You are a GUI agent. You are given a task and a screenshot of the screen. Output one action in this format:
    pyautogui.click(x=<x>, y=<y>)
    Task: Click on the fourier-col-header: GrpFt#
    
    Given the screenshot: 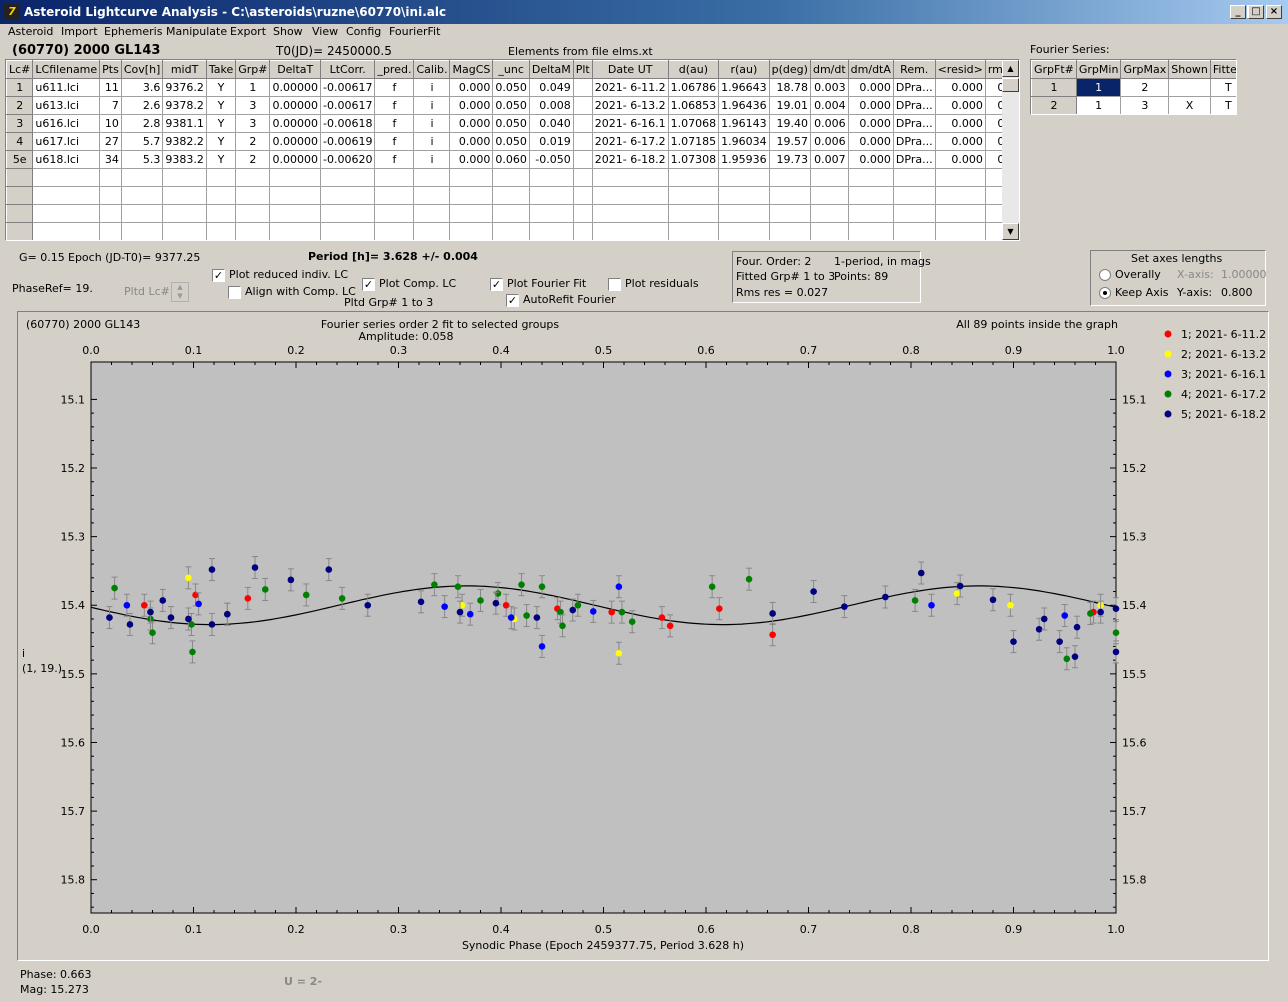 What is the action you would take?
    pyautogui.click(x=1054, y=69)
    